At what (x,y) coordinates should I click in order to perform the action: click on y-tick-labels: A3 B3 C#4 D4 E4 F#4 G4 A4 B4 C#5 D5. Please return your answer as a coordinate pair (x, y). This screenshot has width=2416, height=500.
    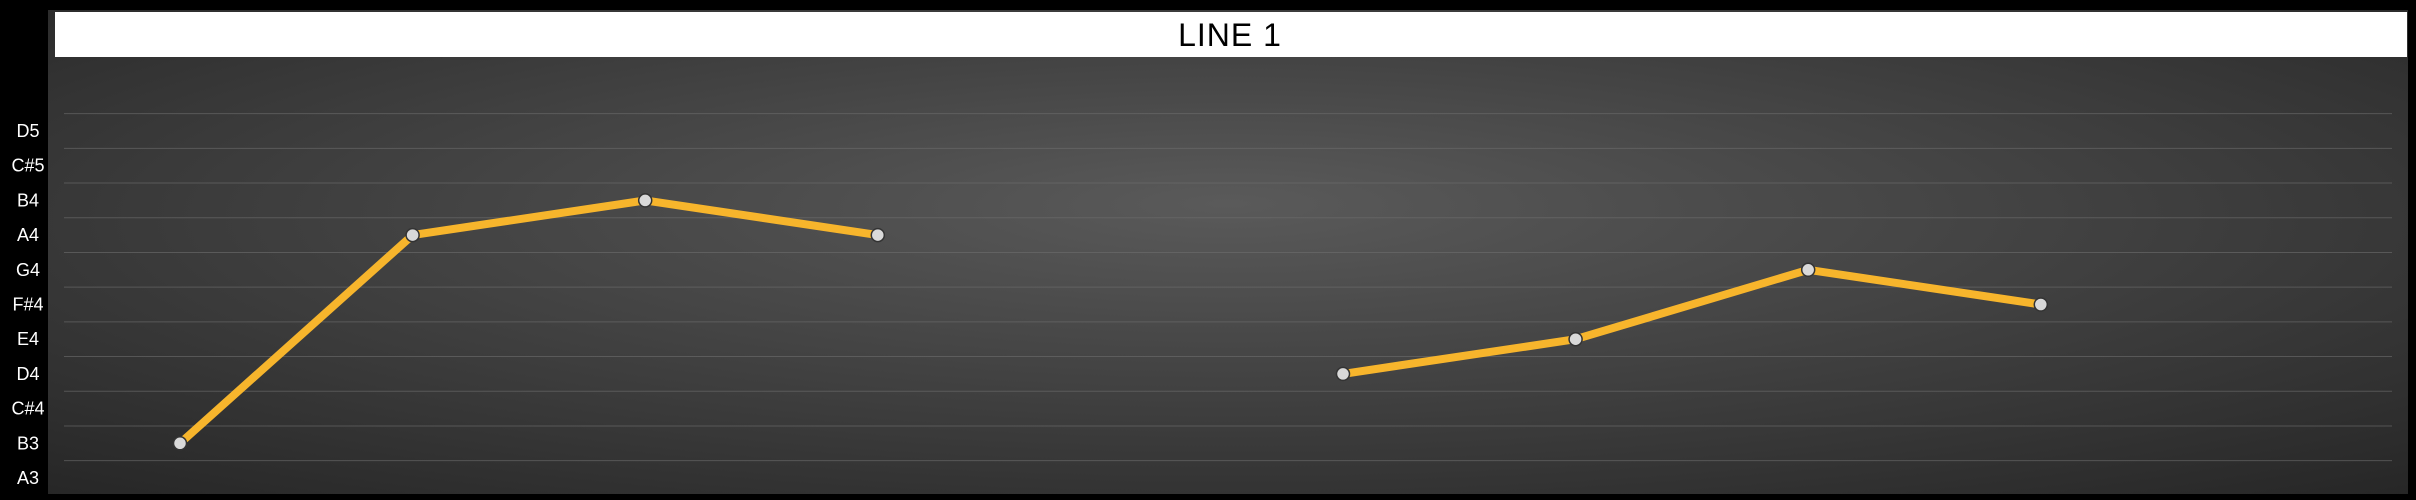
    Looking at the image, I should click on (27, 304).